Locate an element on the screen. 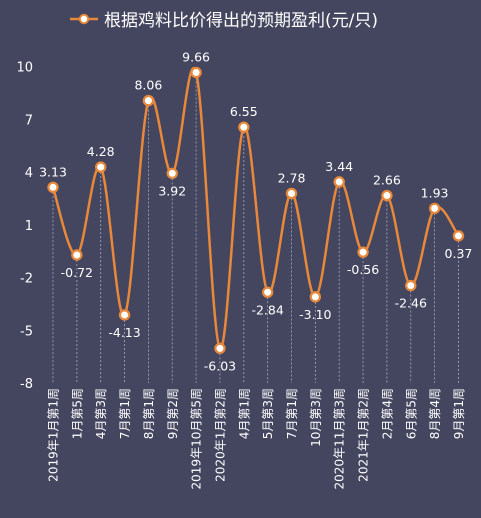 The image size is (481, 518). x-tick-label: 2月第4周 is located at coordinates (387, 413).